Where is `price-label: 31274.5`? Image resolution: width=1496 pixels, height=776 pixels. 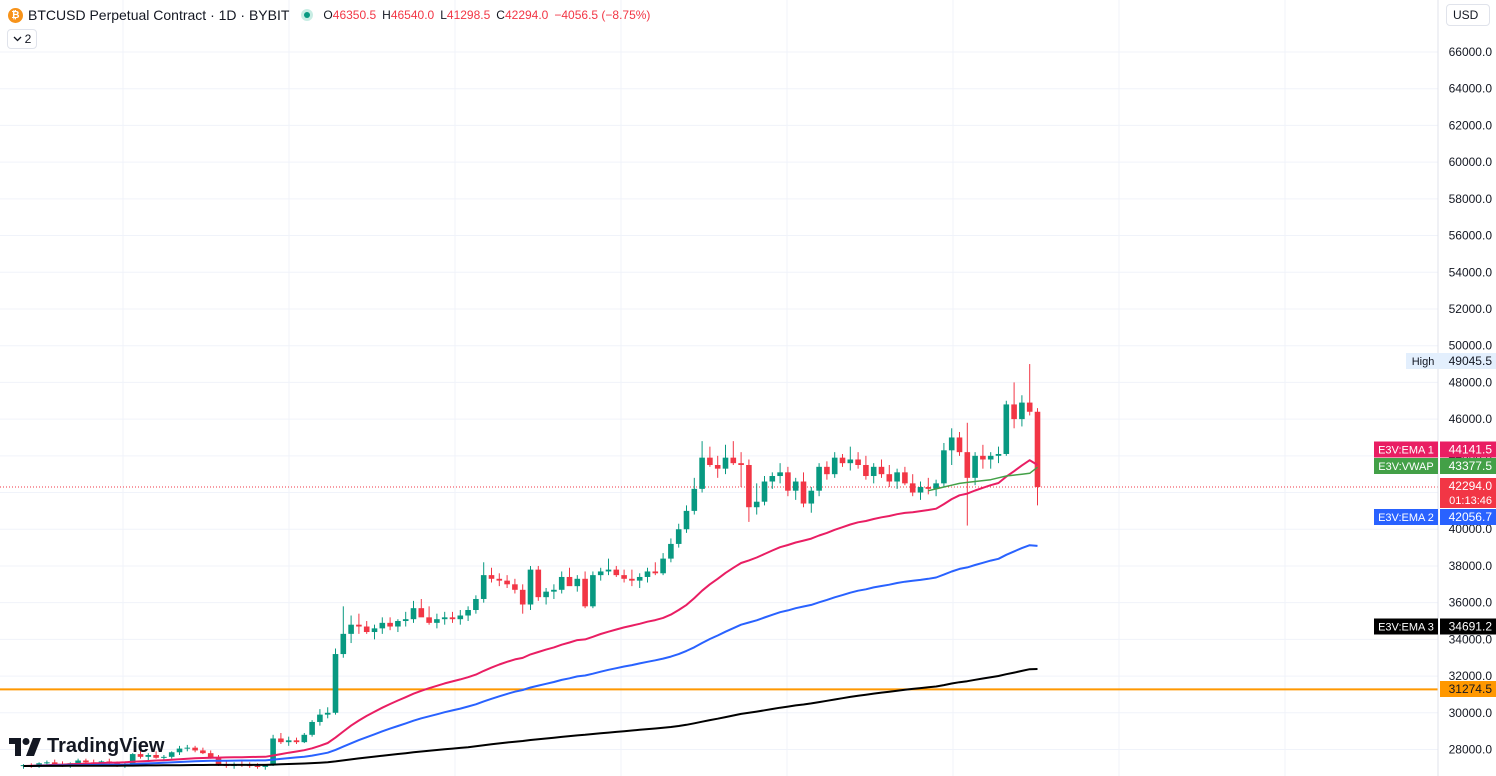
price-label: 31274.5 is located at coordinates (1471, 689).